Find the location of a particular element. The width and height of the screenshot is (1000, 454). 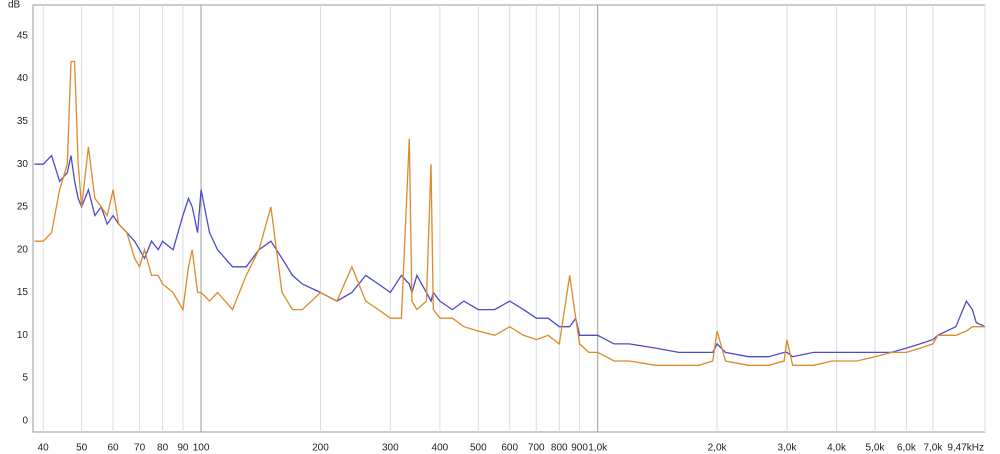

x-tick-label: 7,0k is located at coordinates (933, 448).